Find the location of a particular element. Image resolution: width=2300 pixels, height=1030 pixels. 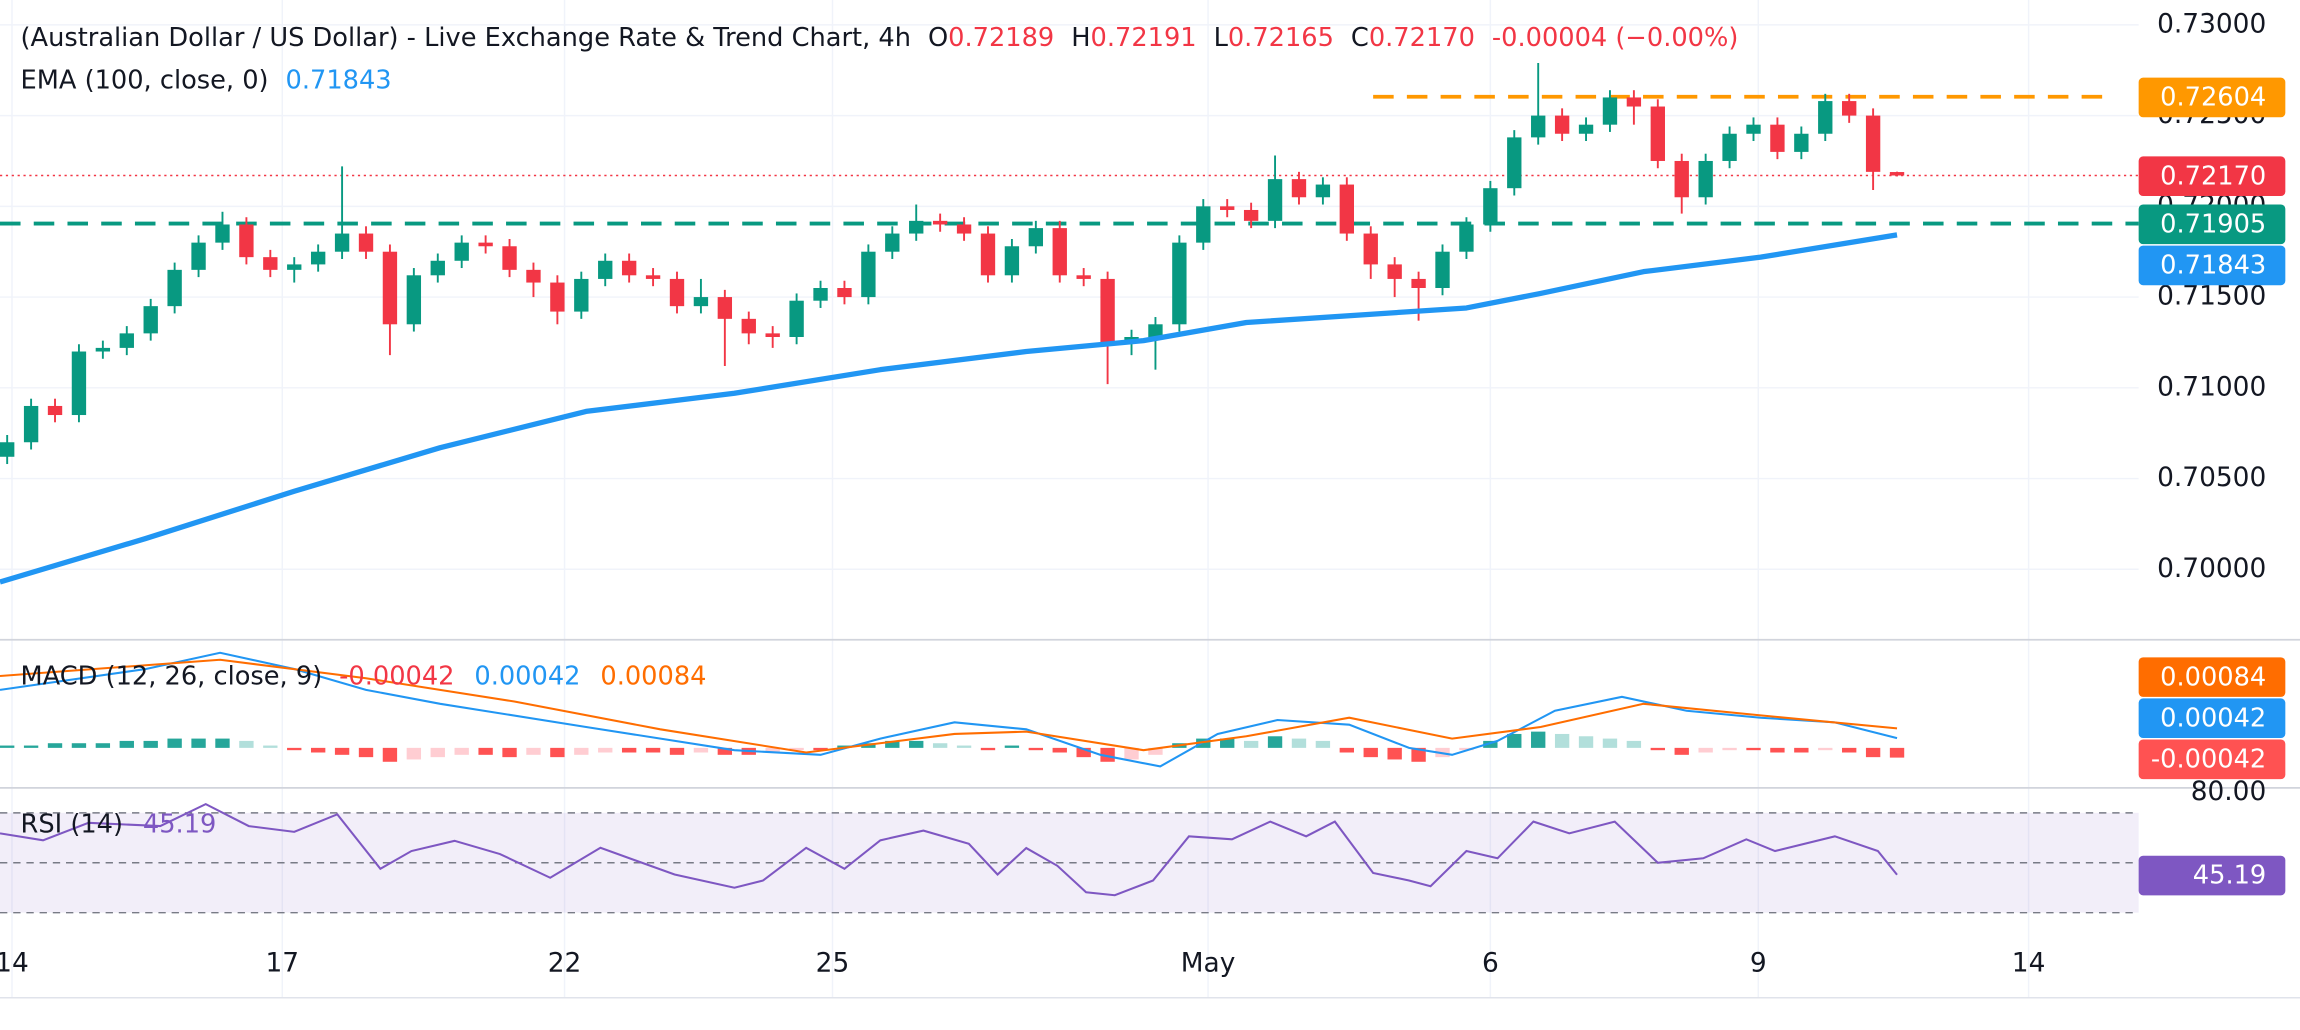

rsi-tick-label: 80.00 is located at coordinates (2229, 791).